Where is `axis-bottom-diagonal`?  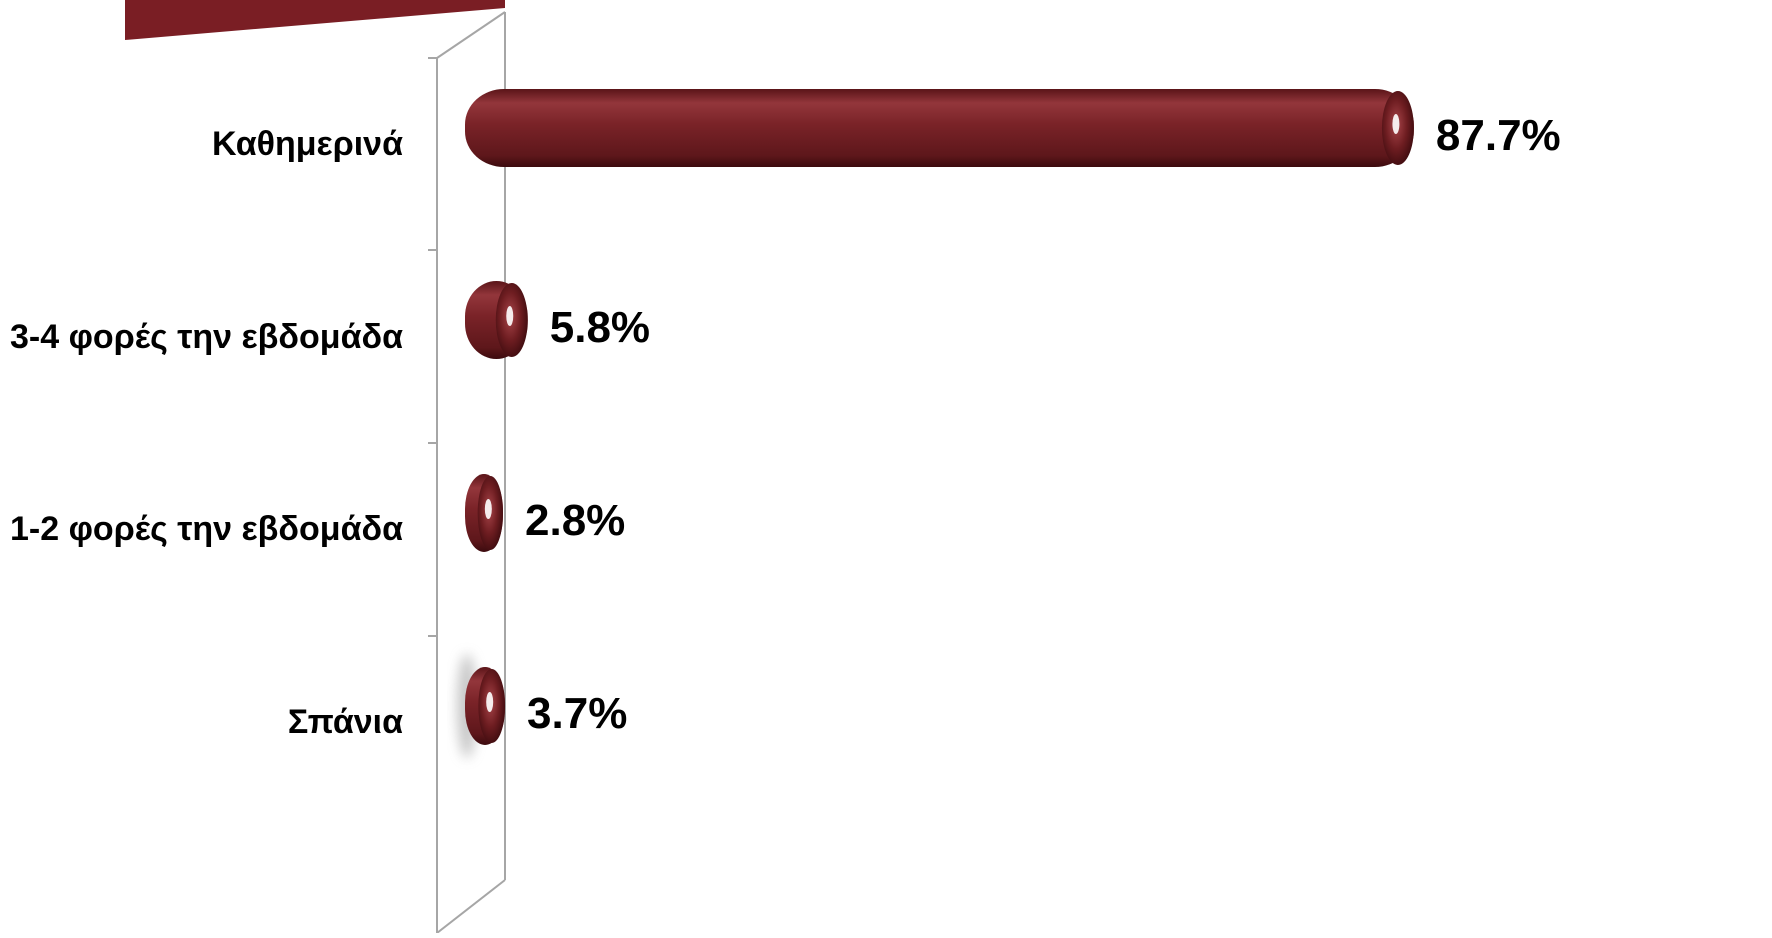 axis-bottom-diagonal is located at coordinates (471, 906).